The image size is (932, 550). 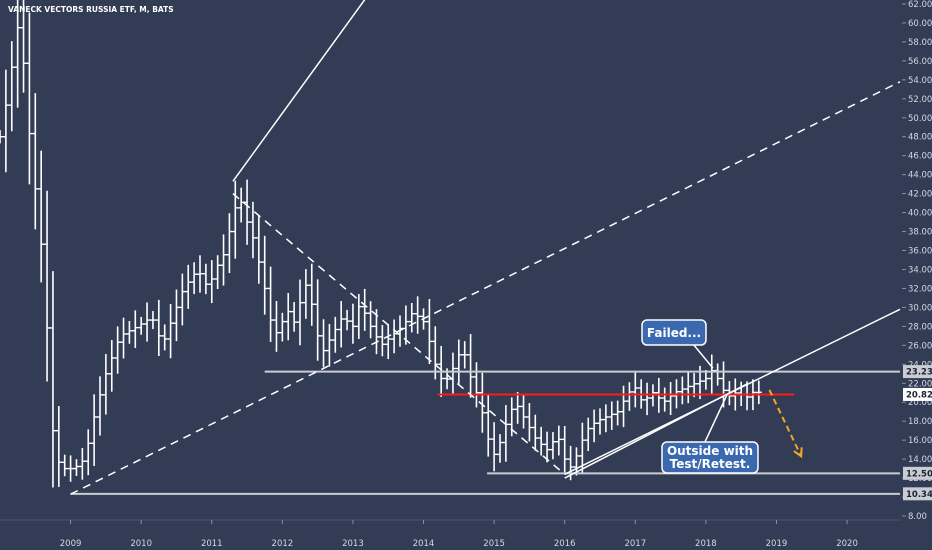 What do you see at coordinates (565, 544) in the screenshot?
I see `x-tick-label: 2016` at bounding box center [565, 544].